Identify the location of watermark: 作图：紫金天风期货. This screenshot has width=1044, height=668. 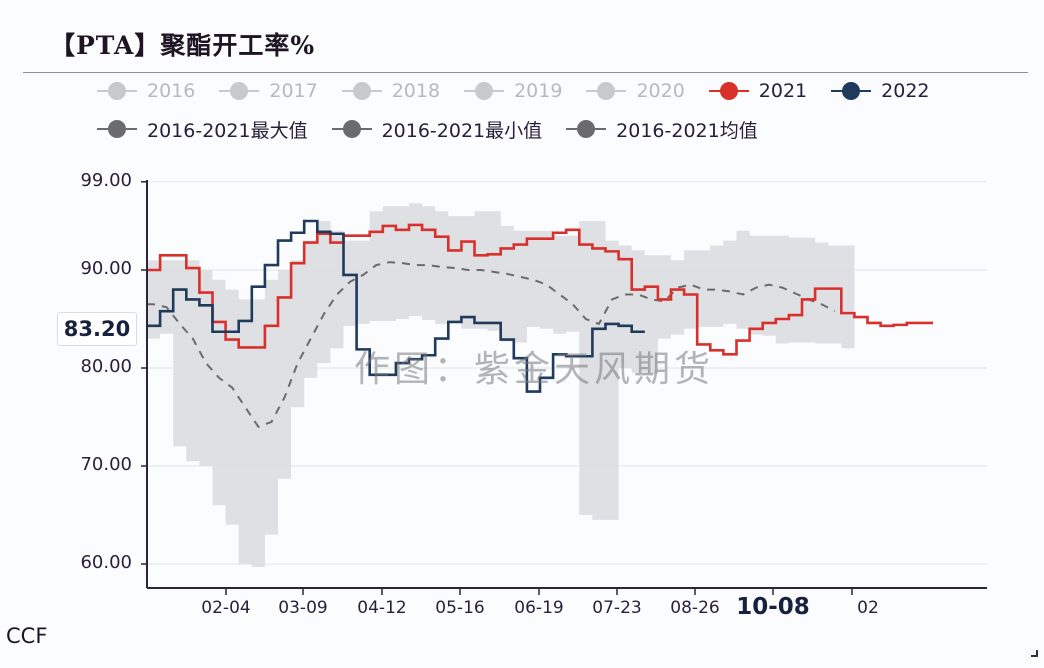
(534, 369).